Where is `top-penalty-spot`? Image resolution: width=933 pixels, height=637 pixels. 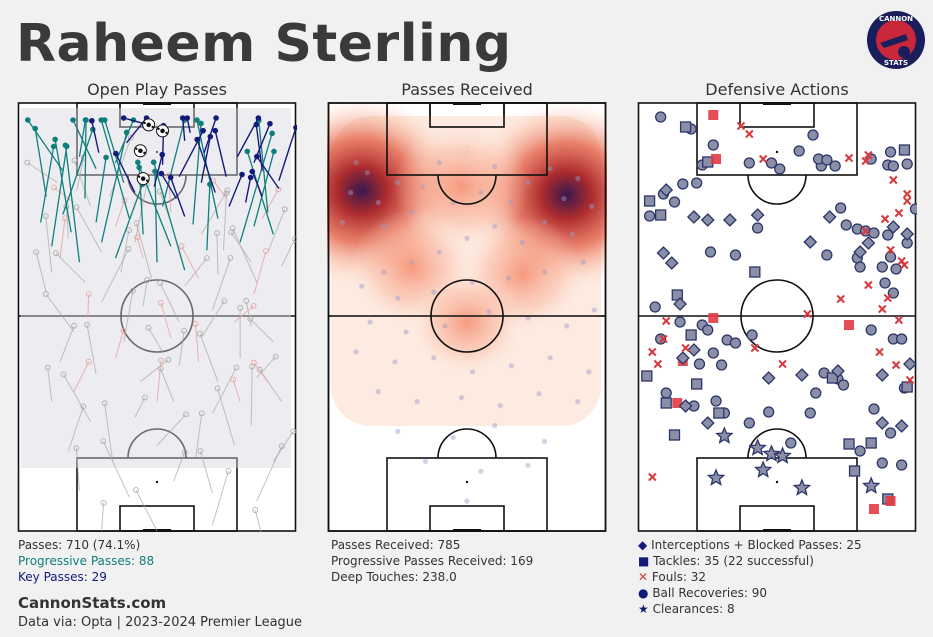 top-penalty-spot is located at coordinates (777, 152).